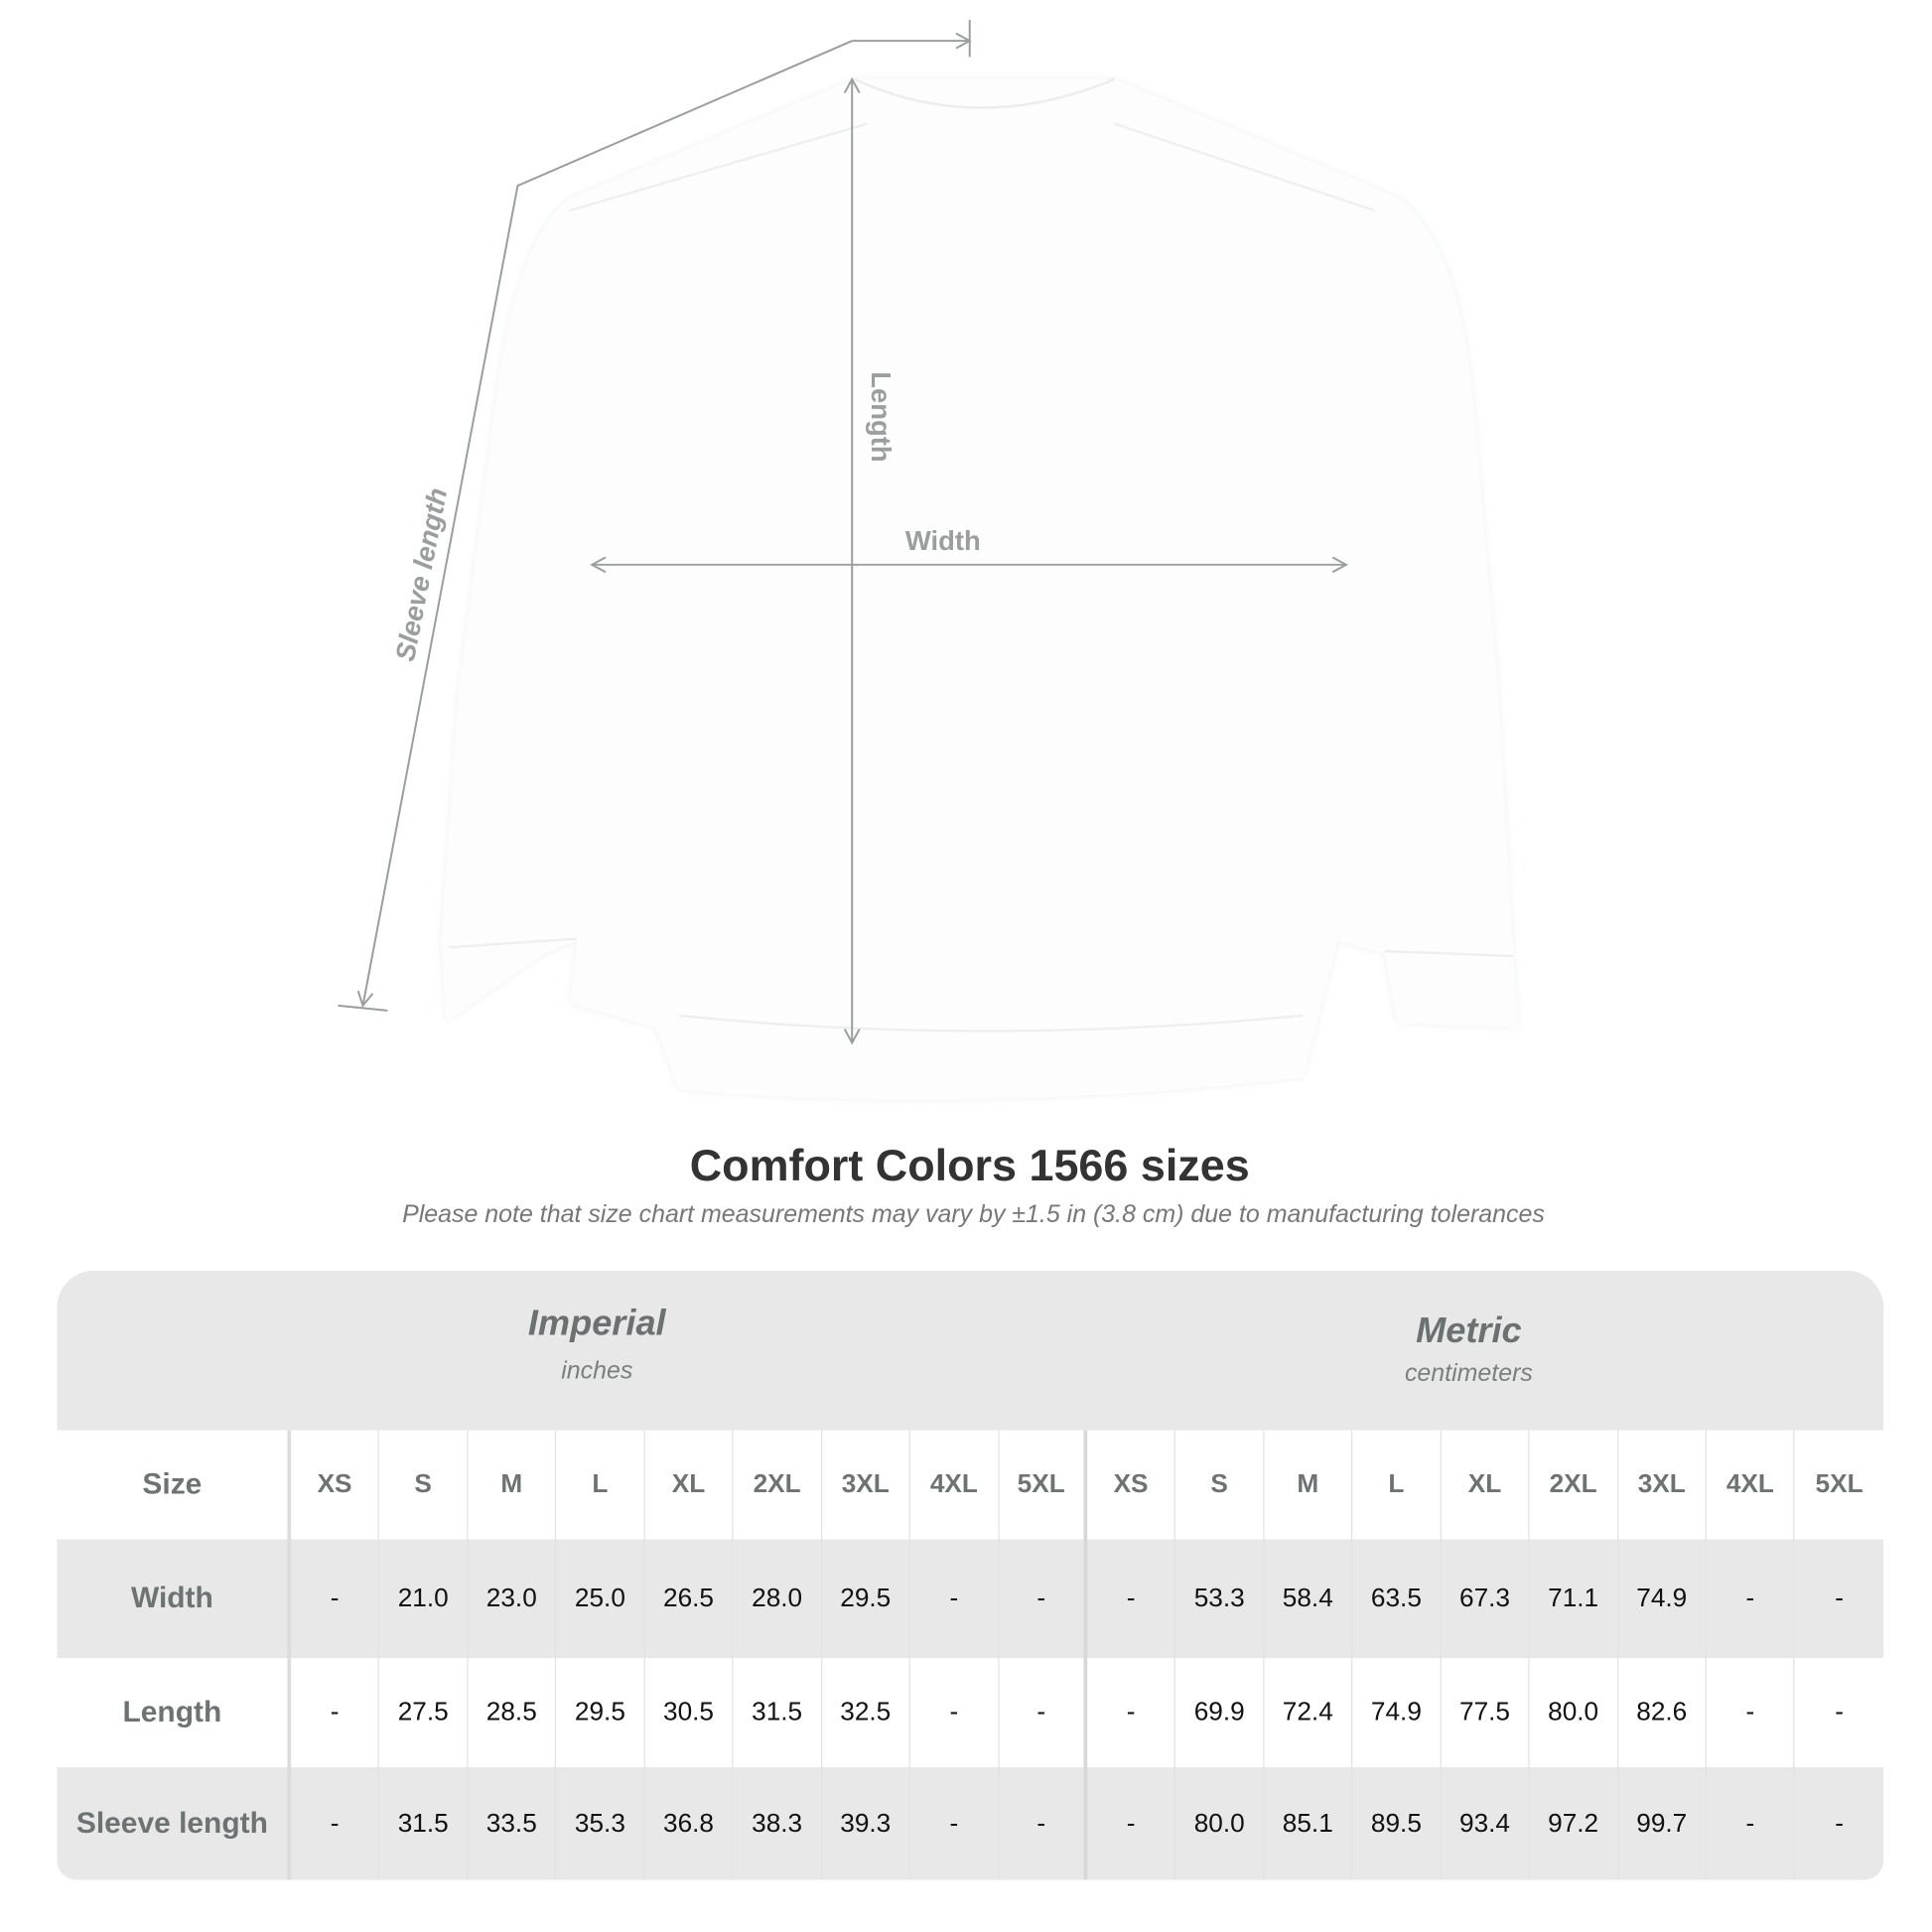  What do you see at coordinates (597, 1345) in the screenshot?
I see `imperial-header: Imperial inches` at bounding box center [597, 1345].